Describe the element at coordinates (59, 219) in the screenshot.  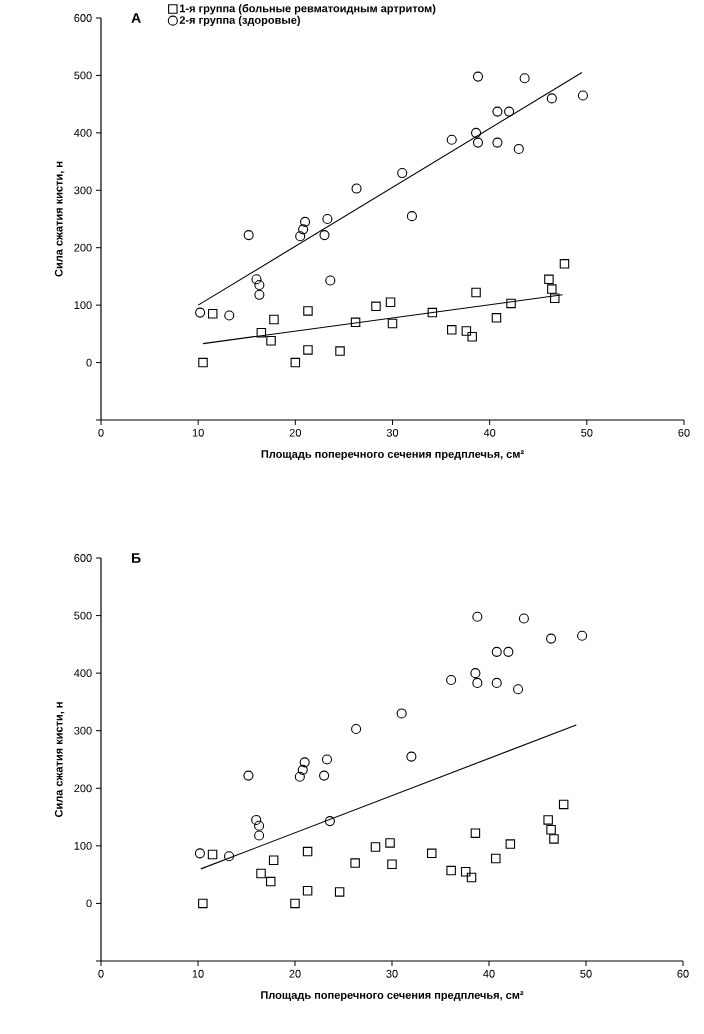
I see `y-axis-title: Сила сжатия кисти, н` at that location.